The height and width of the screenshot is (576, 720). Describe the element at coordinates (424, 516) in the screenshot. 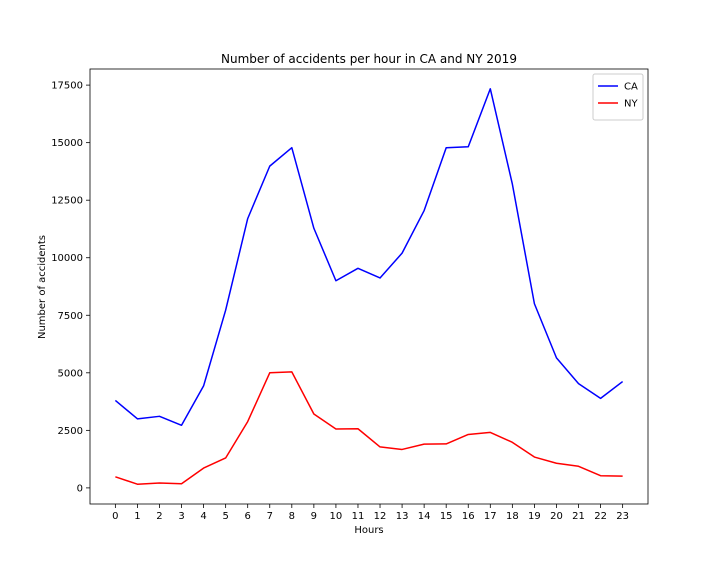

I see `x-tick-label: 14` at that location.